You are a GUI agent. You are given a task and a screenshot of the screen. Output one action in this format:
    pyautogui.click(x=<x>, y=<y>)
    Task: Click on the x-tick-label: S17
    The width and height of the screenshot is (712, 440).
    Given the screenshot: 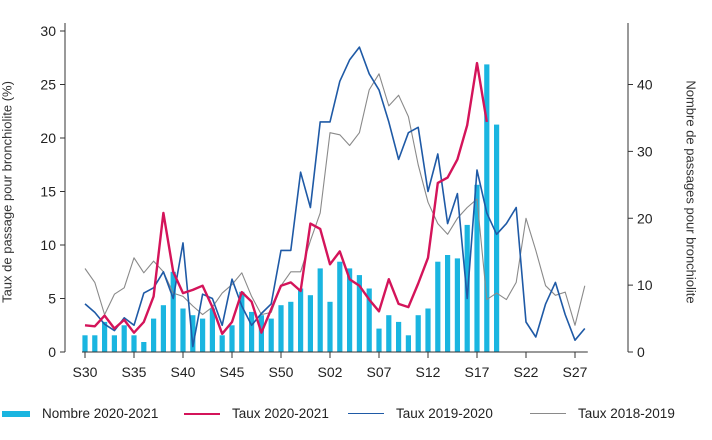 What is the action you would take?
    pyautogui.click(x=477, y=372)
    